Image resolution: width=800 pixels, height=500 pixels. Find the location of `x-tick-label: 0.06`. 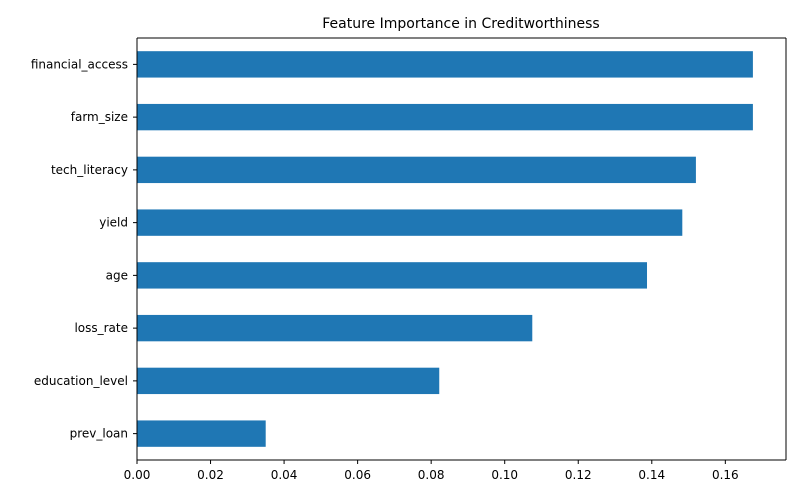

x-tick-label: 0.06 is located at coordinates (357, 475).